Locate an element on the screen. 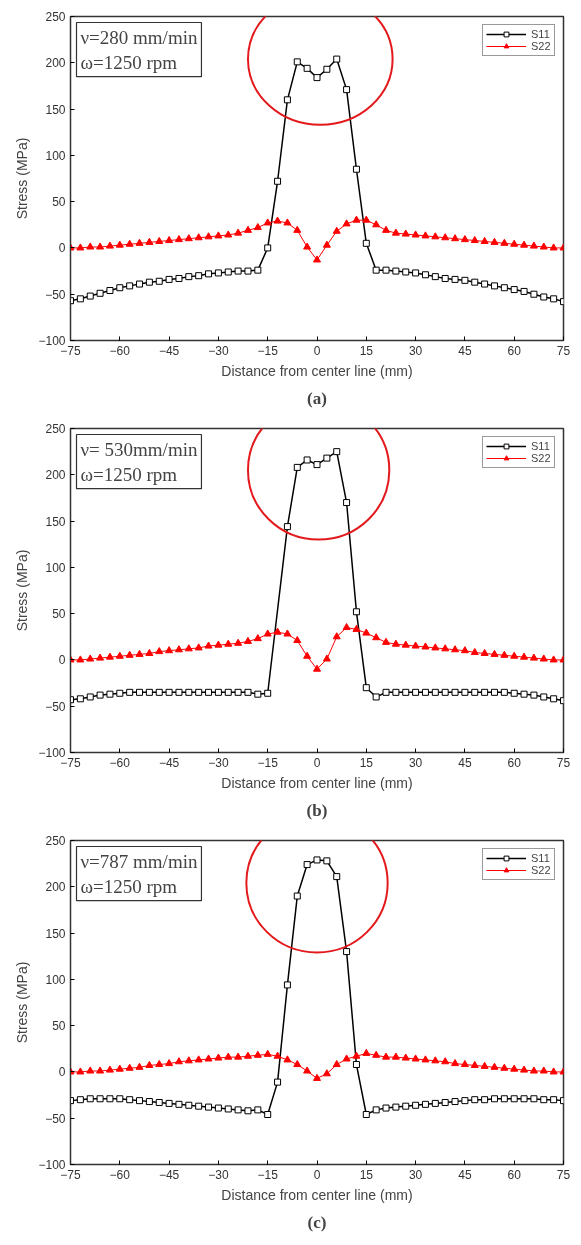  annotation: ν=787 mm/min ω=1250 rpm is located at coordinates (139, 873).